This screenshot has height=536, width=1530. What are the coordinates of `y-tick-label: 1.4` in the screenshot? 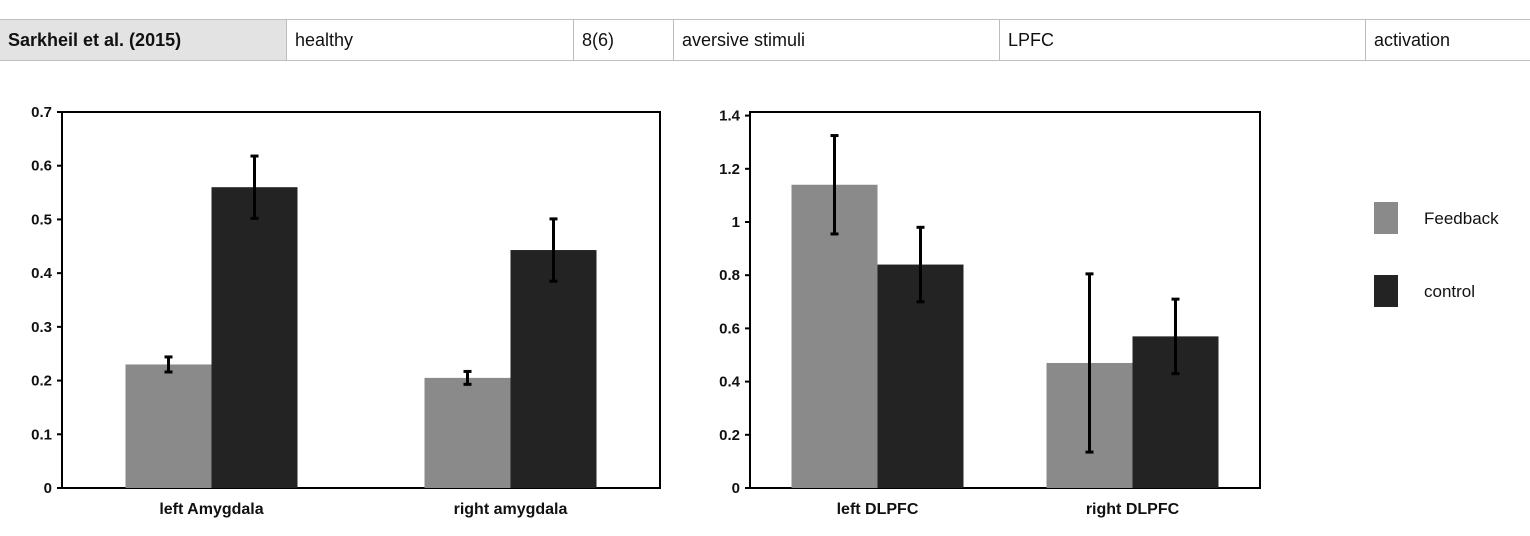 It's located at (730, 116).